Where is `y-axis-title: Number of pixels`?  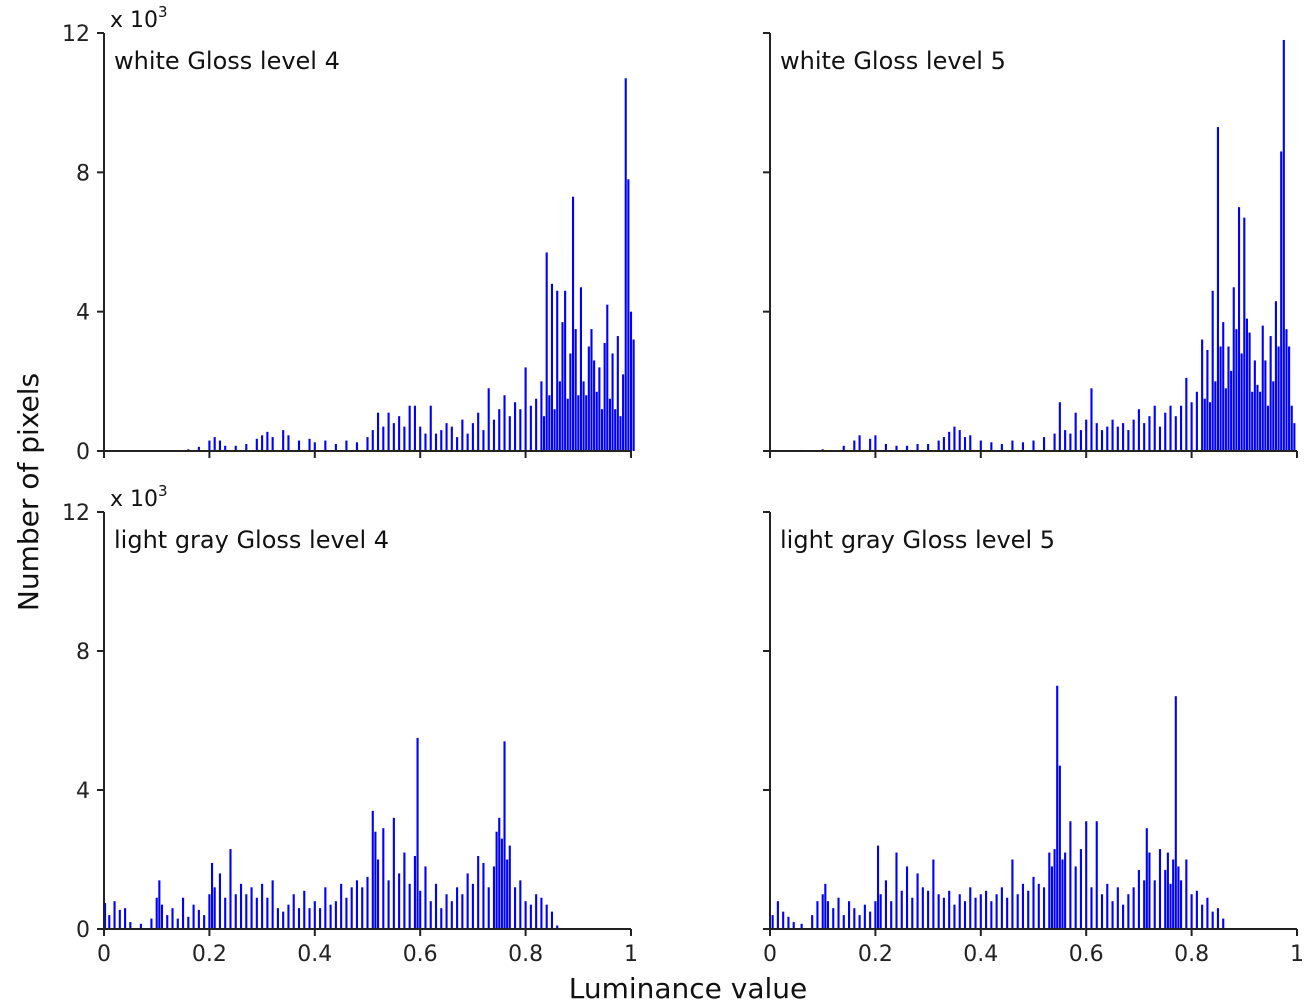
y-axis-title: Number of pixels is located at coordinates (28, 492).